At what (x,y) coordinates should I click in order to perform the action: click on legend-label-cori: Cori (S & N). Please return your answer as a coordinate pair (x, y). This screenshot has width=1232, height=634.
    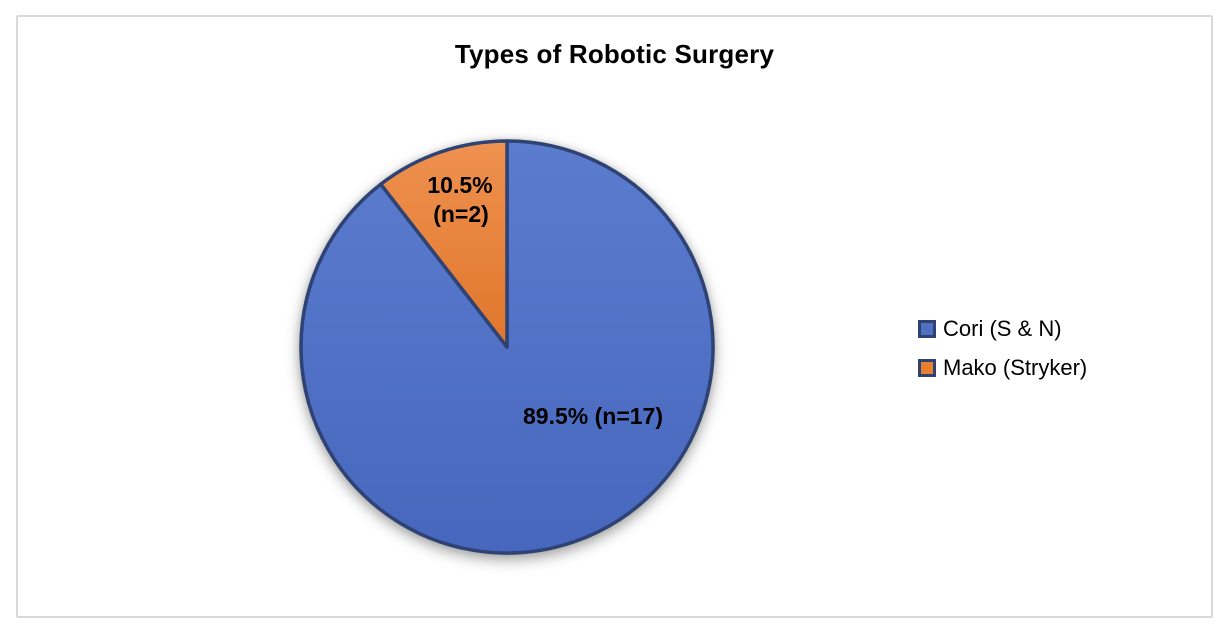
    Looking at the image, I should click on (1002, 328).